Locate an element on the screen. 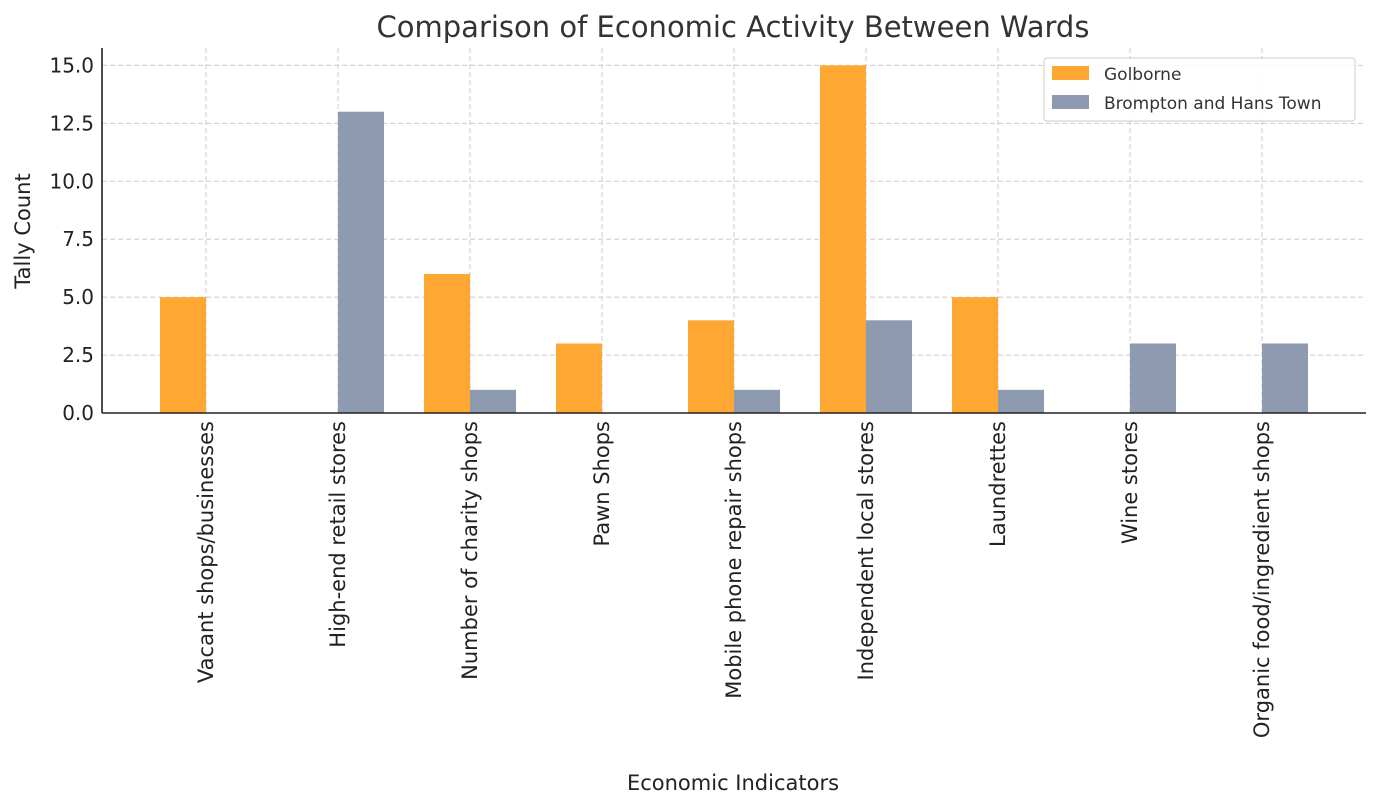  x-tick-label: Independent local stores is located at coordinates (866, 550).